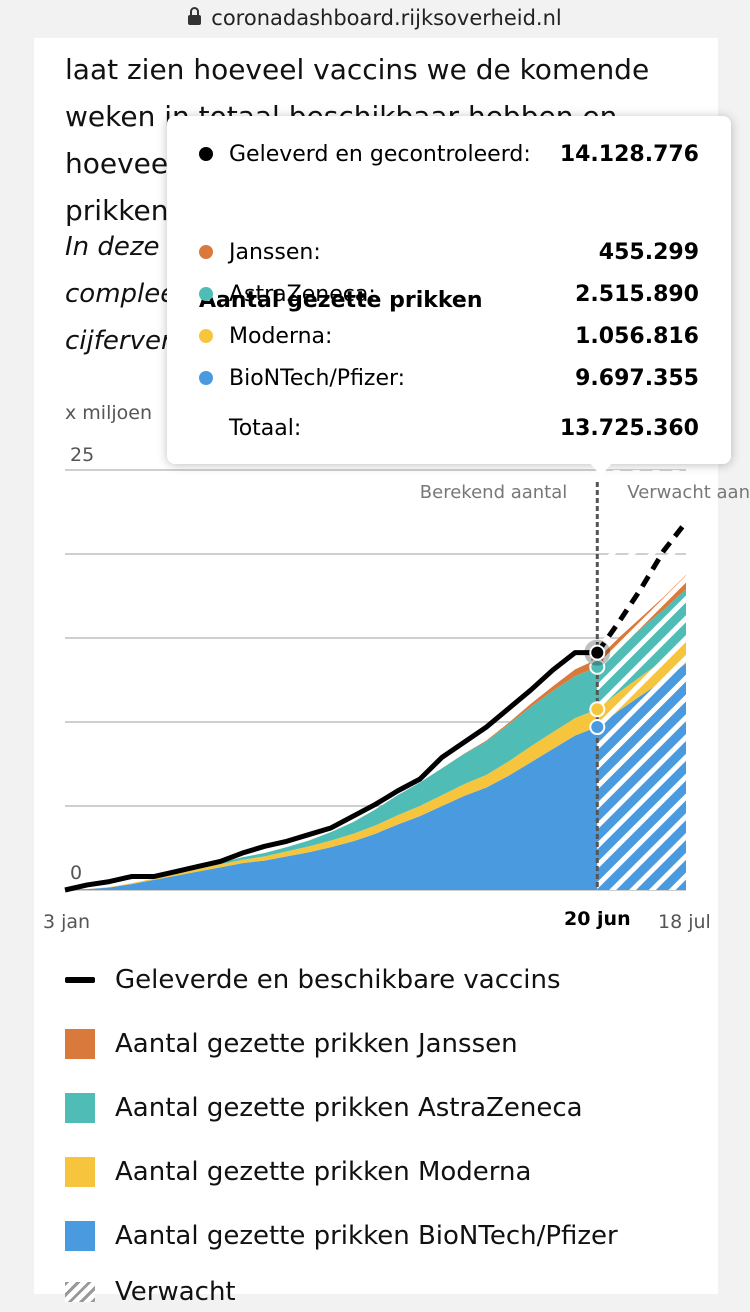  Describe the element at coordinates (366, 1236) in the screenshot. I see `legend-label-pfizer: Aantal gezette prikken BioNTech/Pfizer` at that location.